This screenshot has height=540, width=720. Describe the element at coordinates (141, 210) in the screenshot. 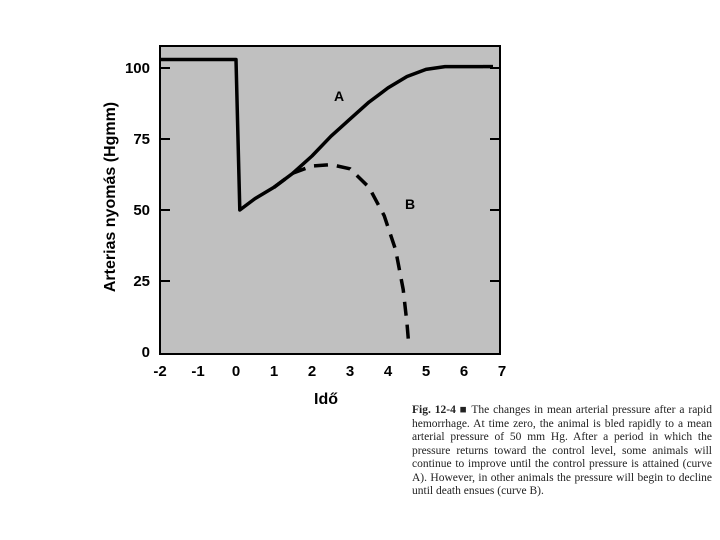

I see `y-tick-label: 50` at that location.